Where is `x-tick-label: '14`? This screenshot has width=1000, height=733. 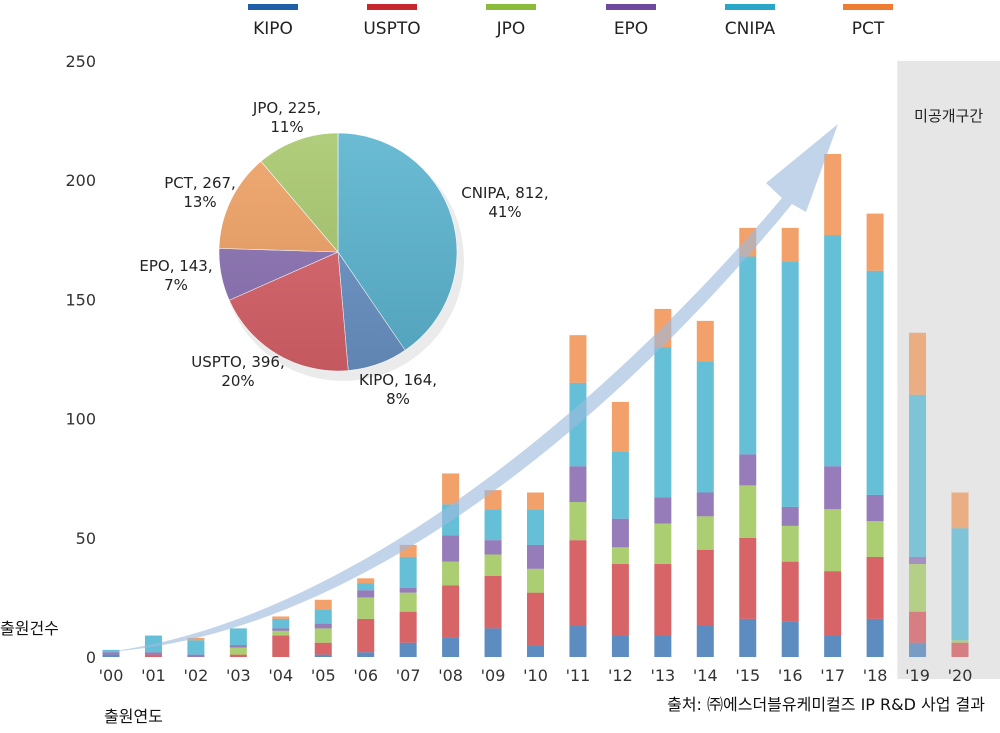 x-tick-label: '14 is located at coordinates (705, 675).